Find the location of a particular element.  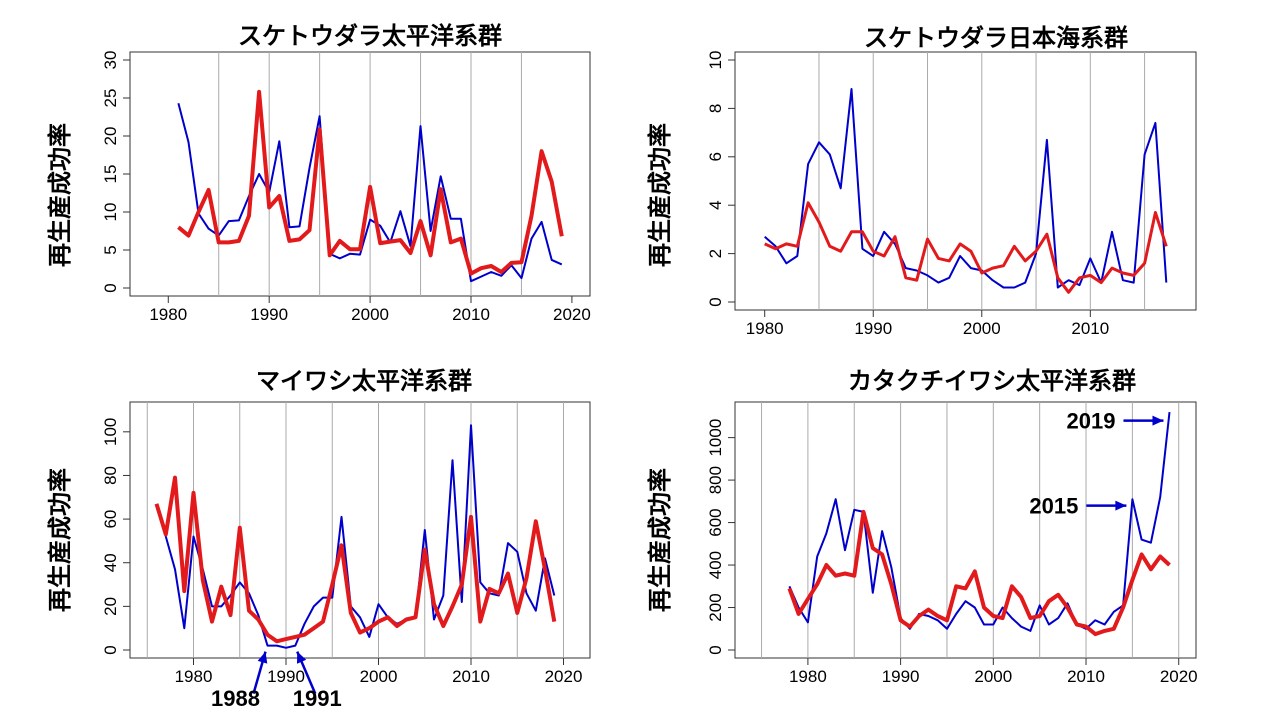

panel-sardine-pacific: マイワシ太平洋系群 再生産成功率 is located at coordinates (259, 489).